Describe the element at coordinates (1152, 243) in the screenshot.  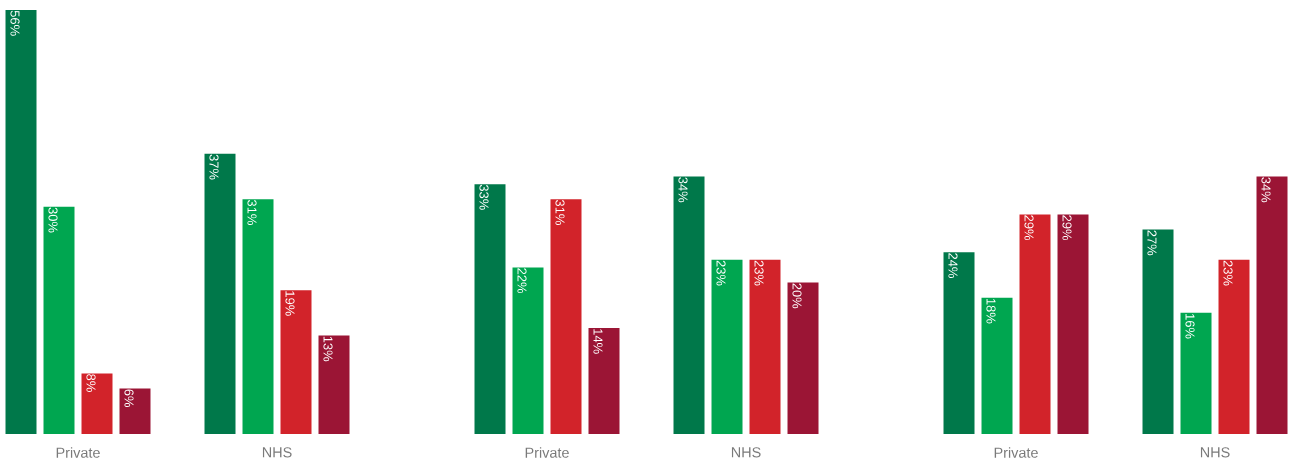
I see `data-label: 27%` at that location.